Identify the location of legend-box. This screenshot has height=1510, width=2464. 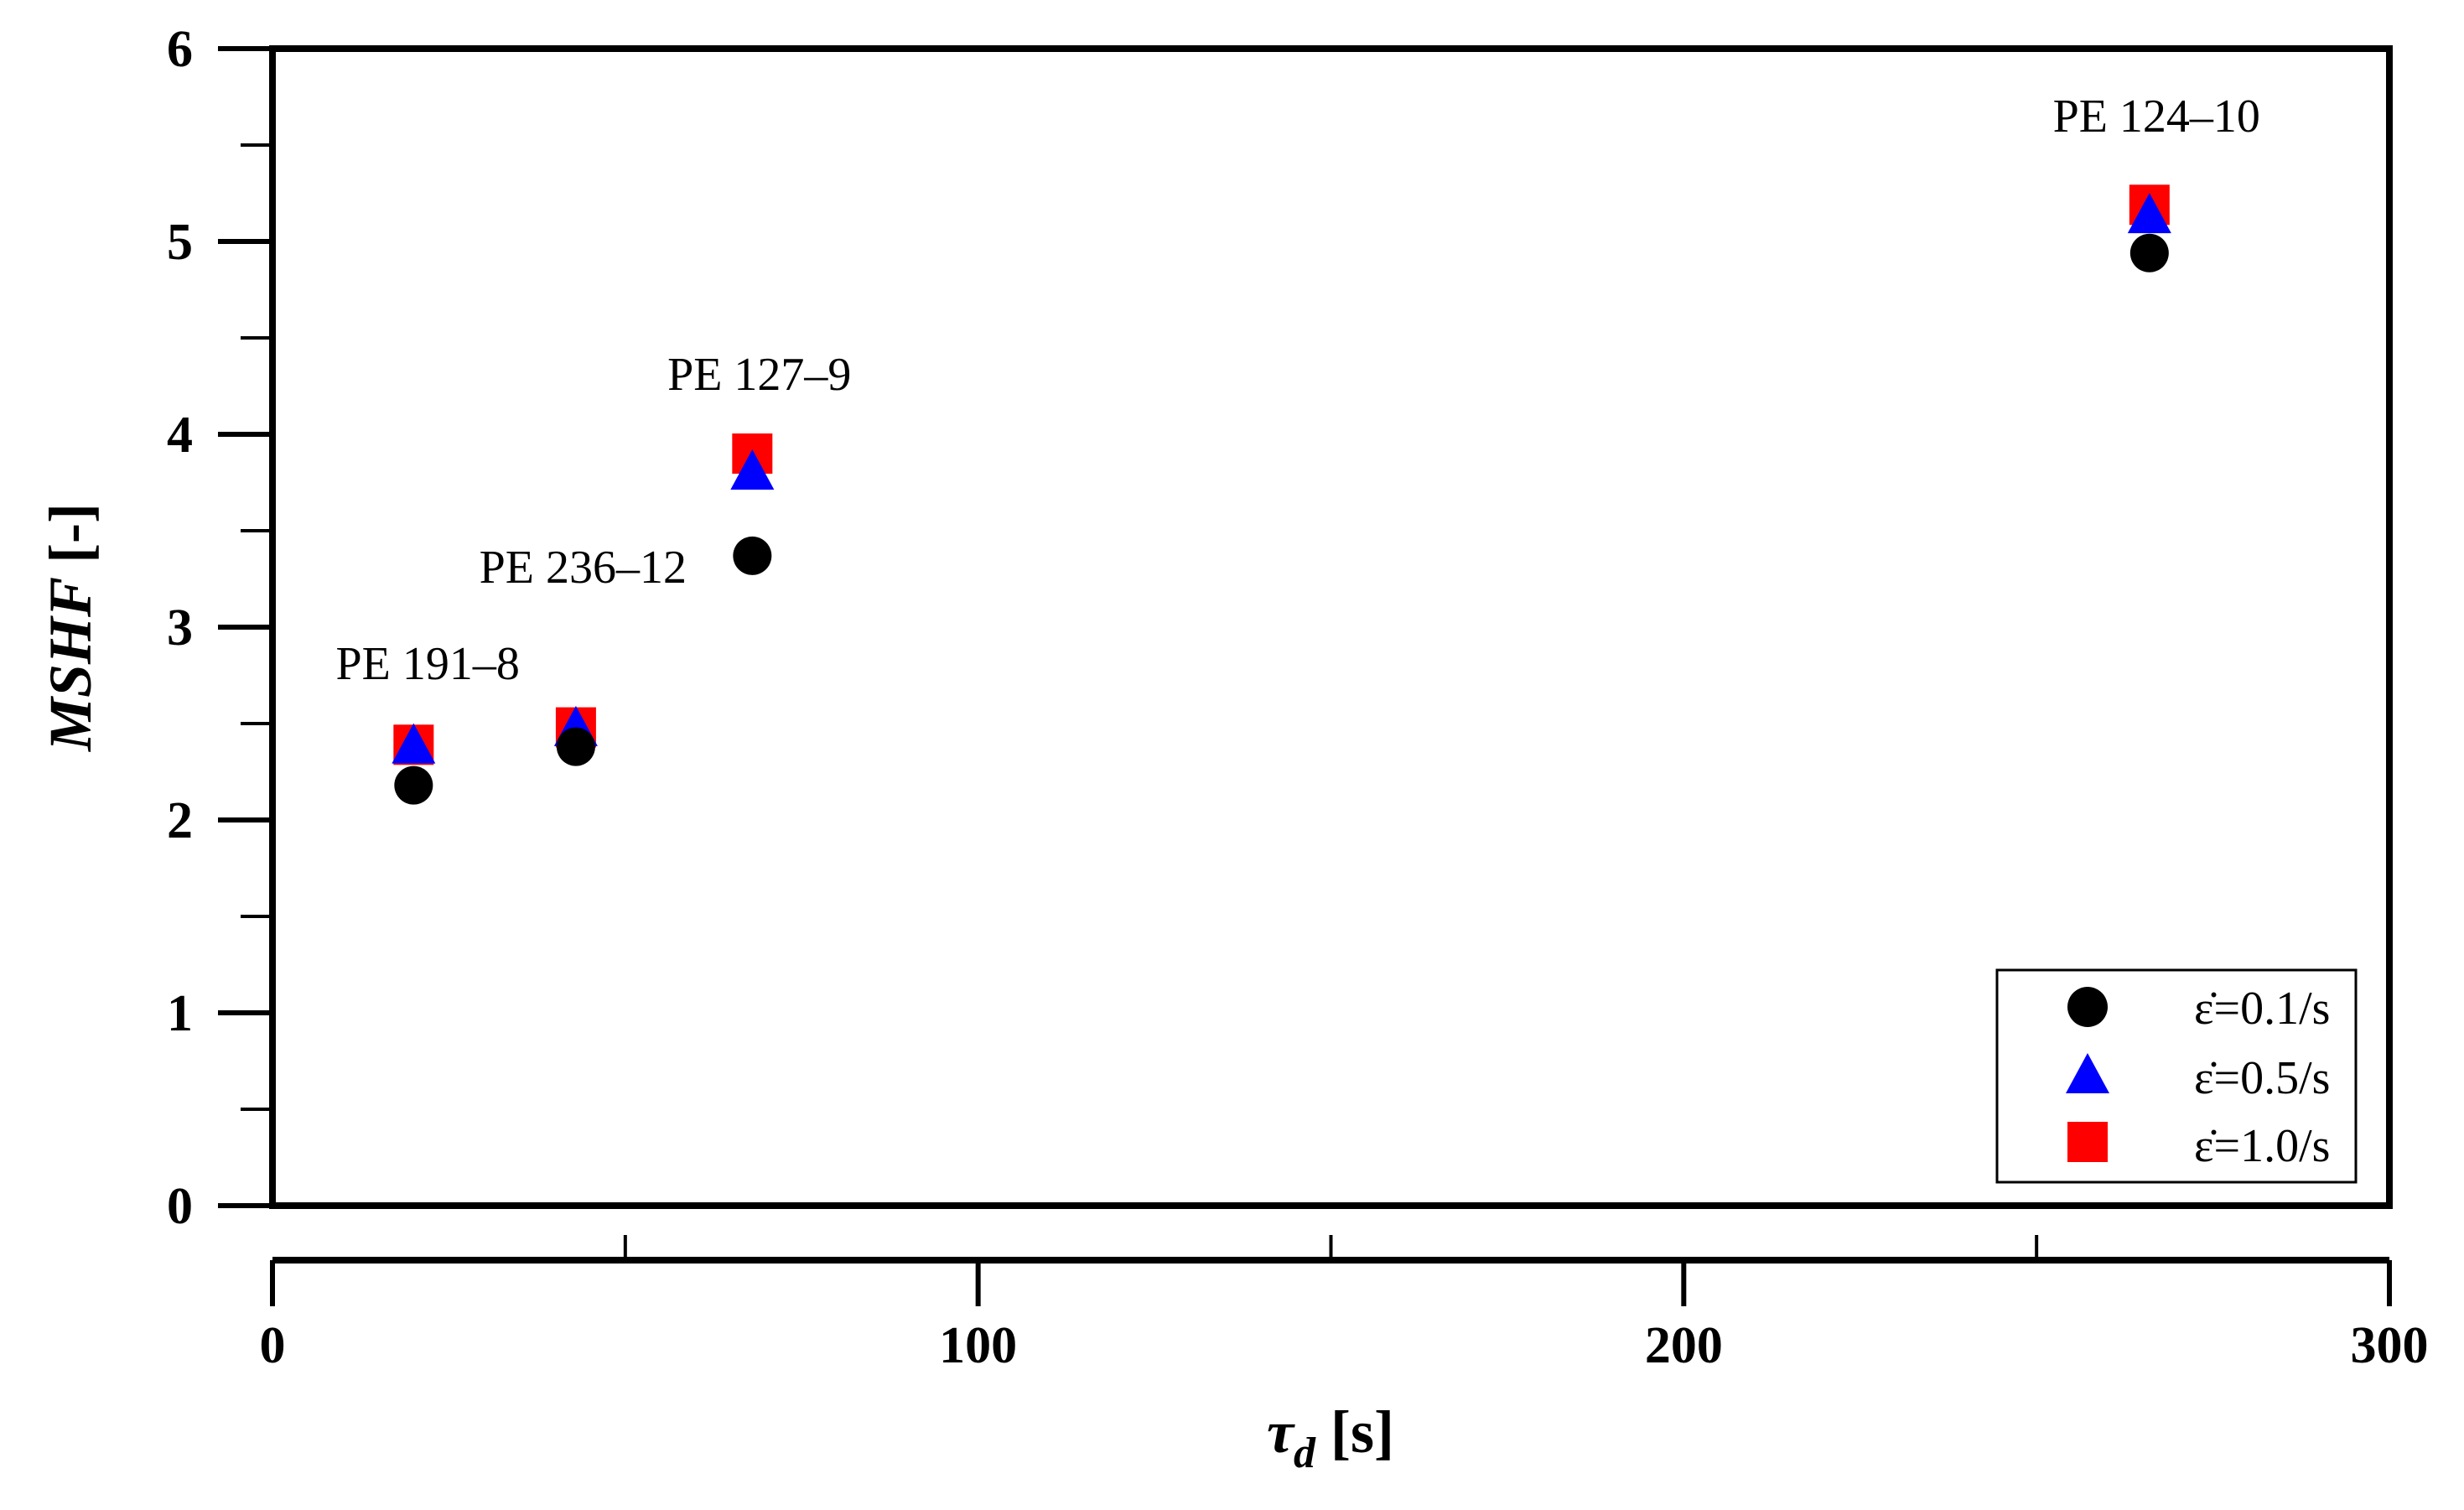
(2176, 1076).